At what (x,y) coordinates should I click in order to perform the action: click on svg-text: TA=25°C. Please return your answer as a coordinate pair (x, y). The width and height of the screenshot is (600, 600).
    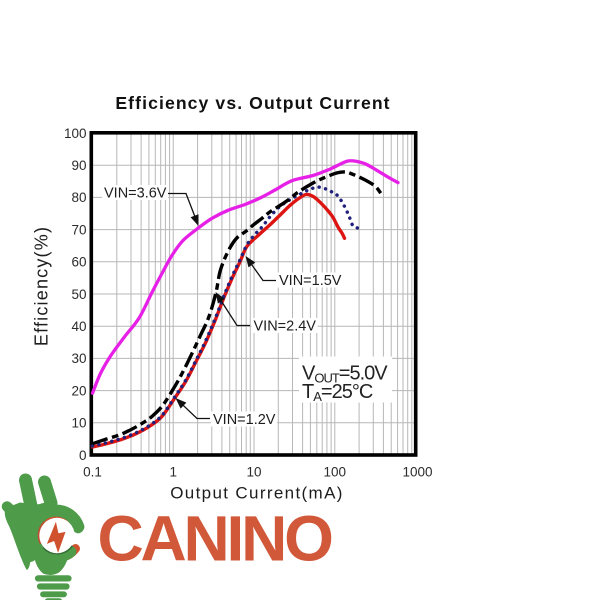
    Looking at the image, I should click on (337, 392).